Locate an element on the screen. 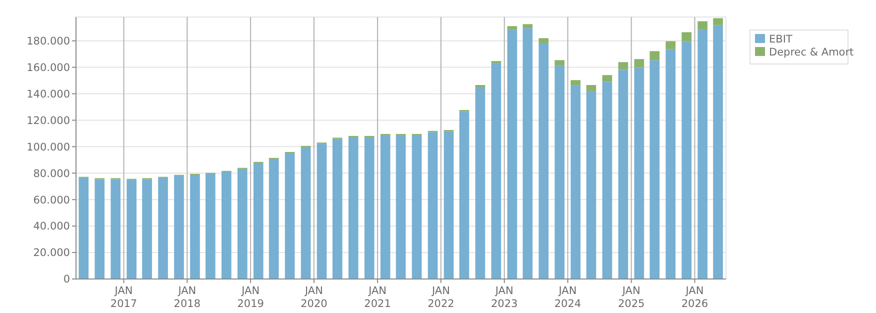 This screenshot has width=876, height=313. y-tick-label: 80.000 is located at coordinates (51, 174).